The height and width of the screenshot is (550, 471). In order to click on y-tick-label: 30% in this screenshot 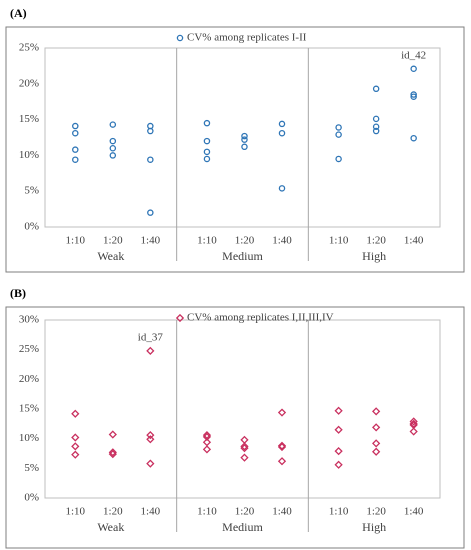, I will do `click(29, 320)`.